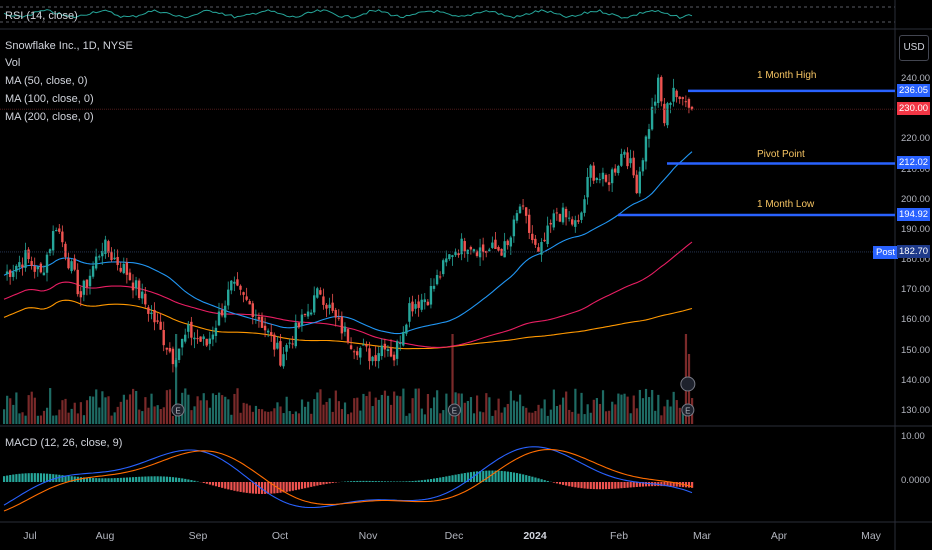 The image size is (932, 550). Describe the element at coordinates (49, 117) in the screenshot. I see `ma200-label: MA (200, close, 0)` at that location.